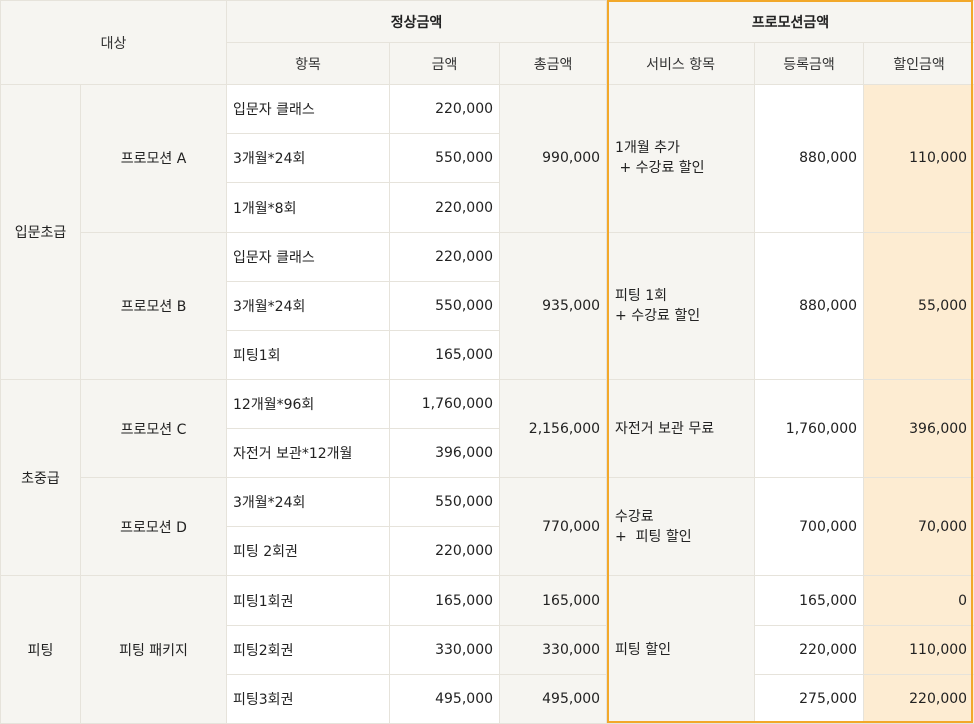 Image resolution: width=974 pixels, height=724 pixels. Describe the element at coordinates (553, 158) in the screenshot. I see `promotion-a-total: 990,000` at that location.